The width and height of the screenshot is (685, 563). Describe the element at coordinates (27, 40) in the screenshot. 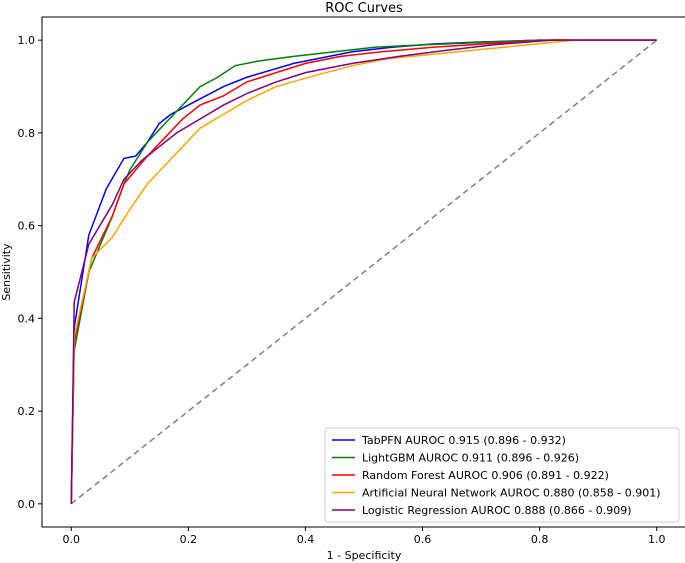

I see `y-tick-label: 1.0` at that location.